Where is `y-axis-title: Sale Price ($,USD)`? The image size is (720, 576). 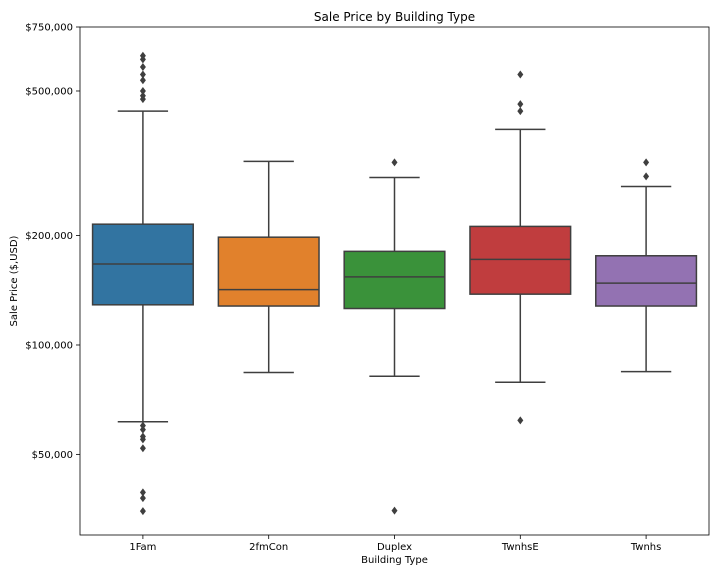
y-axis-title: Sale Price ($,USD) is located at coordinates (14, 280).